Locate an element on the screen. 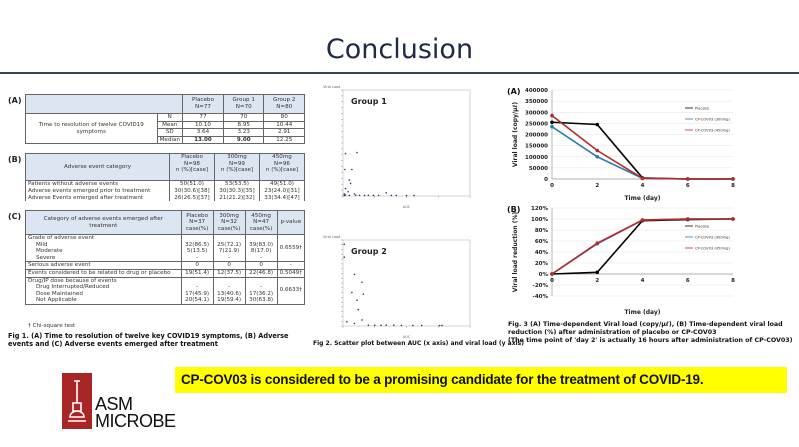  table-row: Mean 10.10 8.95 10.44 is located at coordinates (165, 125).